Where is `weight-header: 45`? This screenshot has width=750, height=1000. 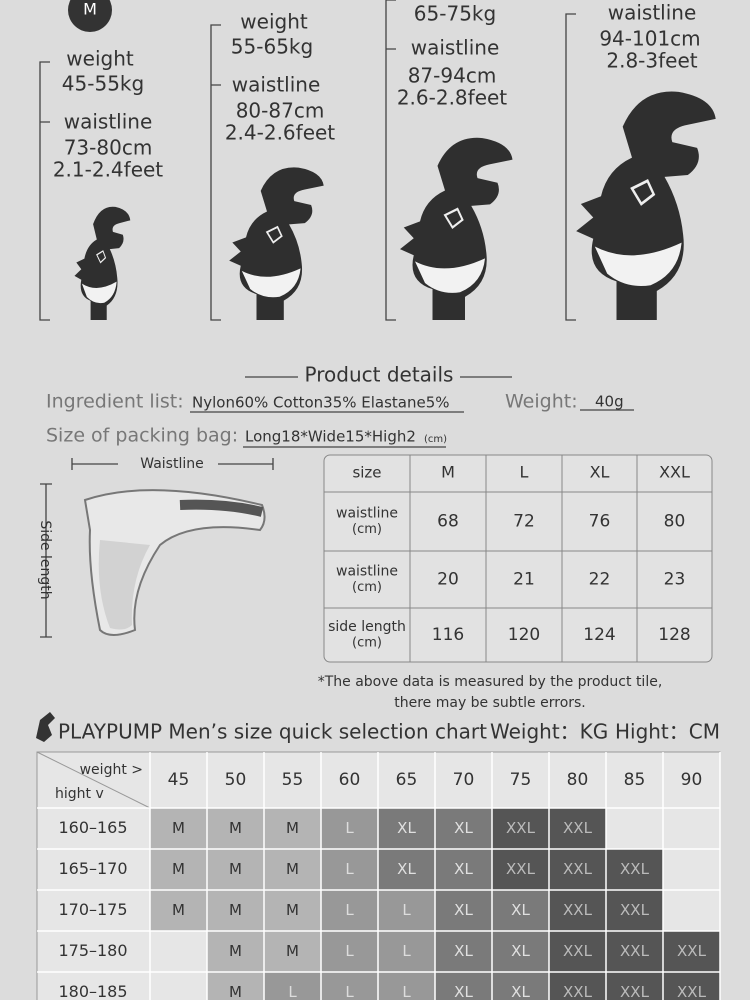
weight-header: 45 is located at coordinates (179, 780).